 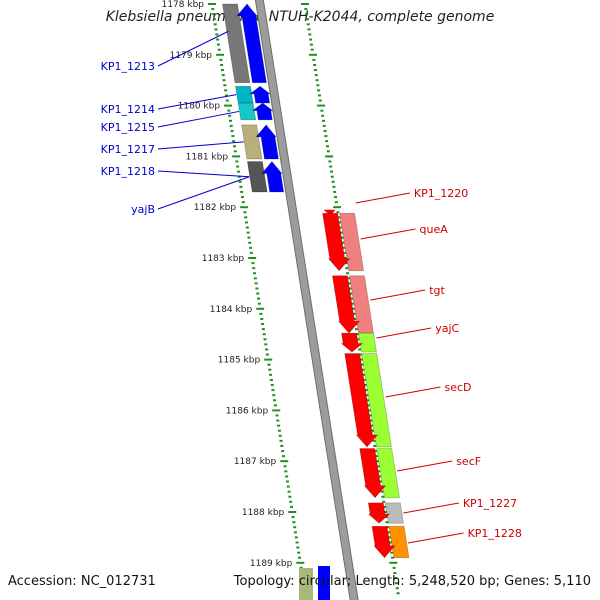 I want to click on ruler-label: 1179 kbp, so click(x=191, y=56).